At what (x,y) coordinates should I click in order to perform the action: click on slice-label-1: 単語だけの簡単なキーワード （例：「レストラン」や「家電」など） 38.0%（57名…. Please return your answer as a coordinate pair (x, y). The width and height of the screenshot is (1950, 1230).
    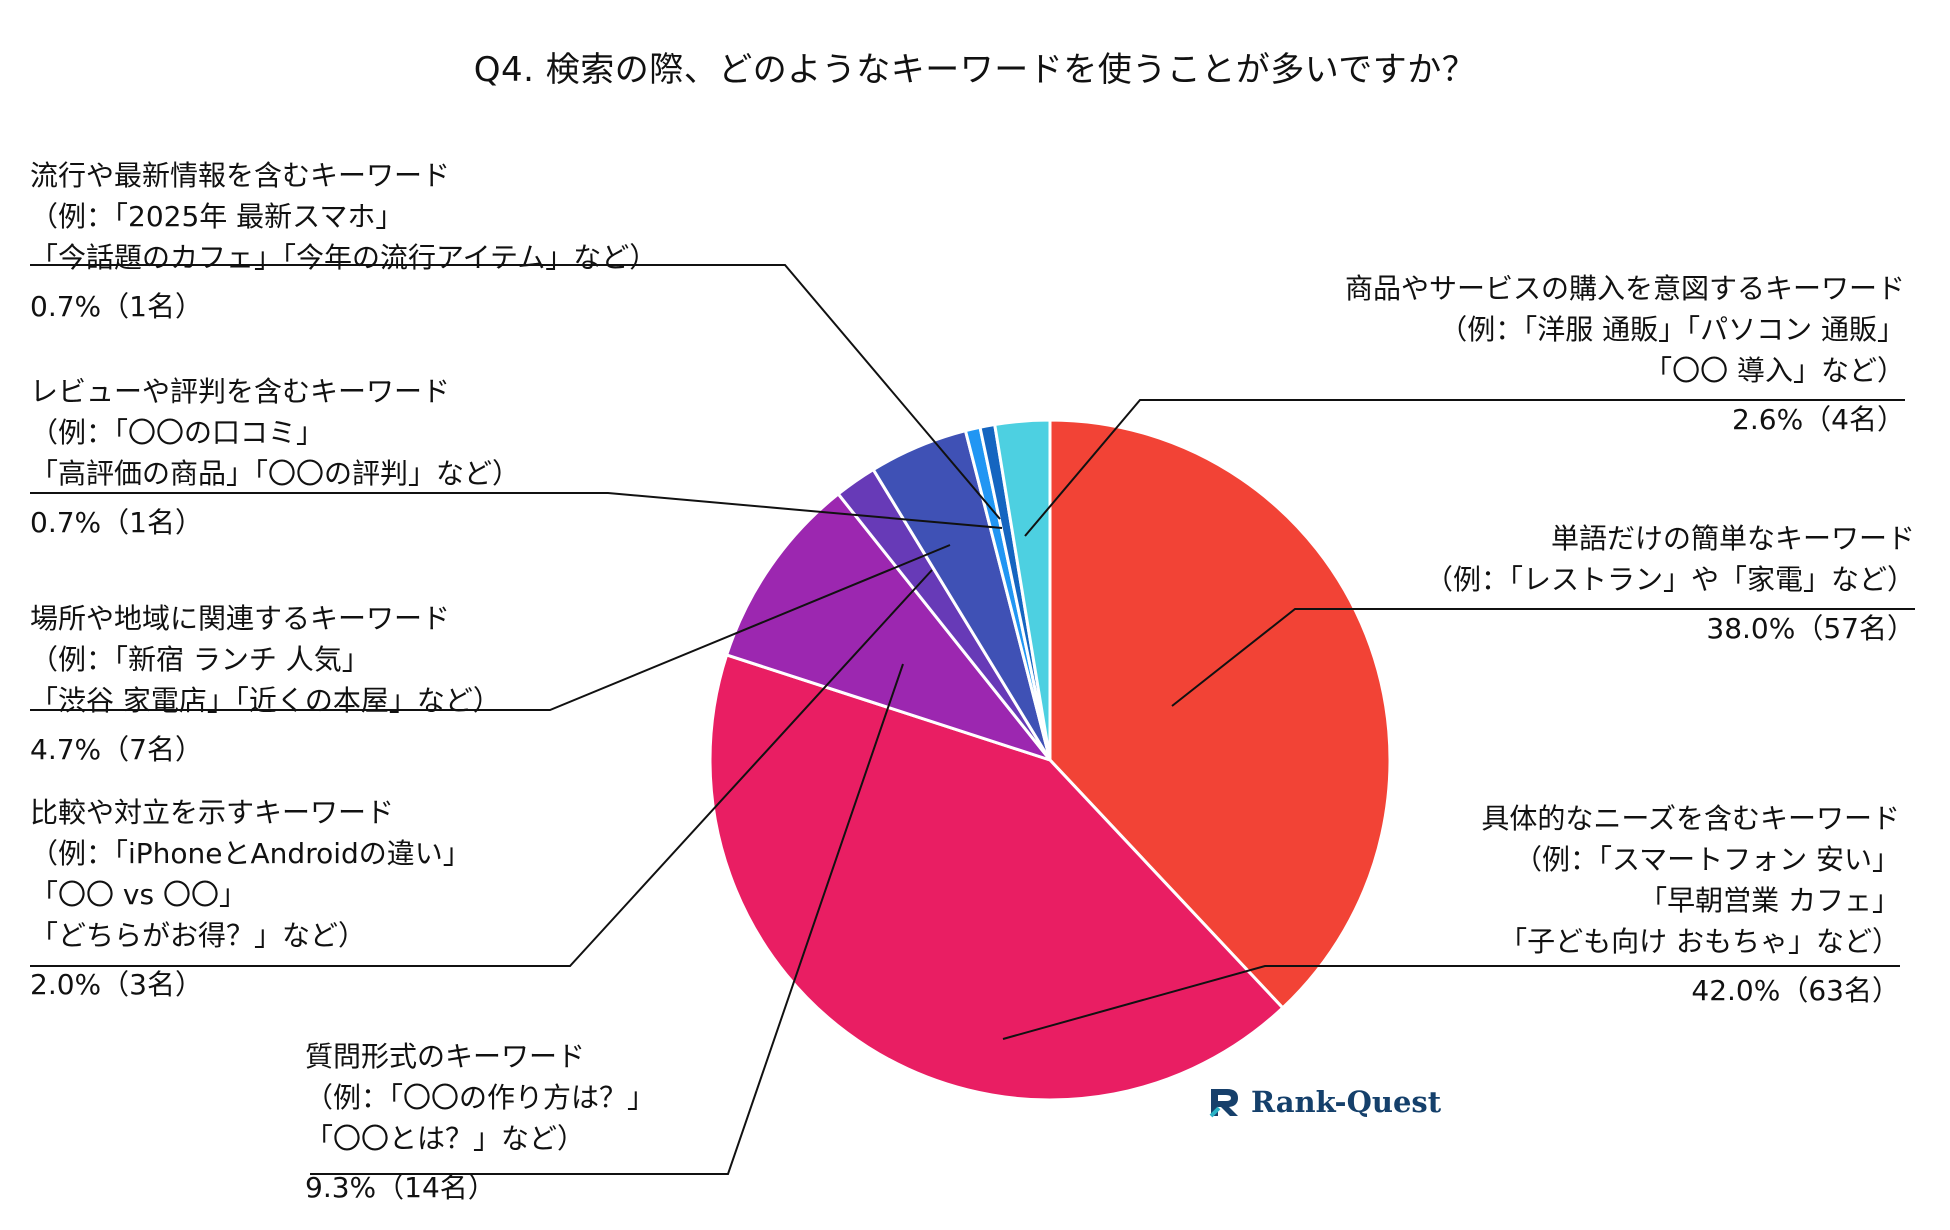
    Looking at the image, I should click on (1670, 583).